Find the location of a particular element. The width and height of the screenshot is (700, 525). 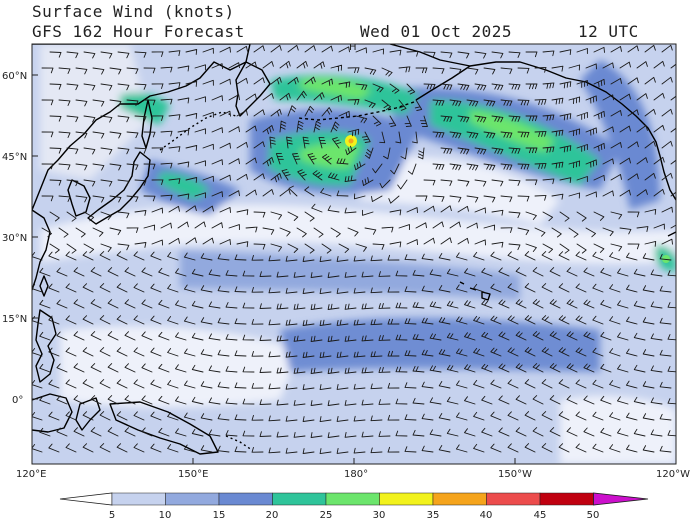

colorbar-segment is located at coordinates (513, 499).